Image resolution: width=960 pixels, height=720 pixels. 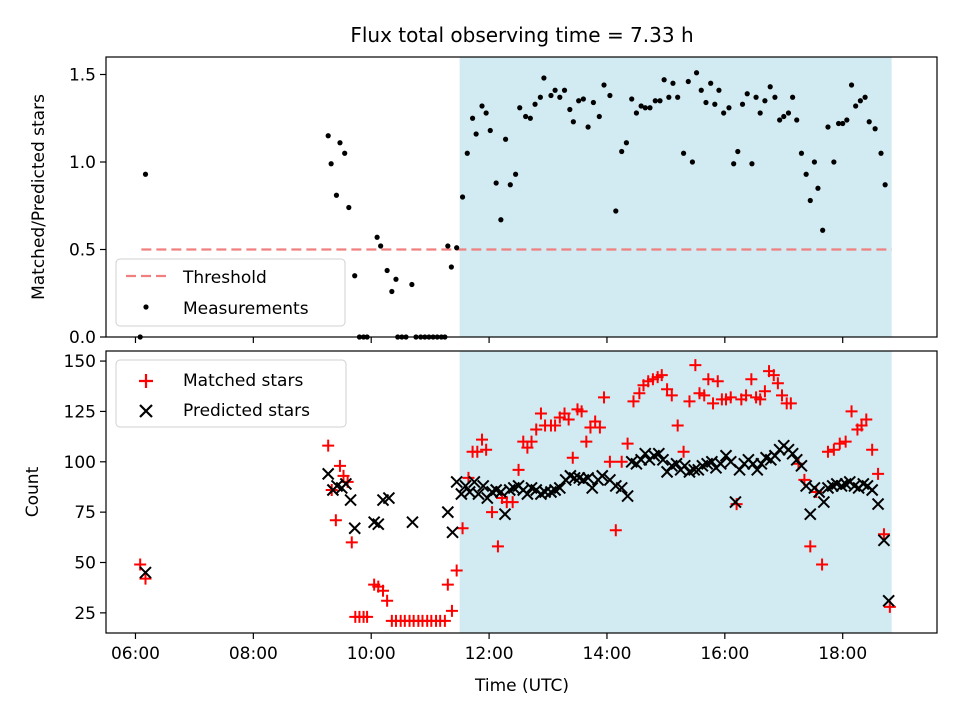 I want to click on xtick-label: 14:00, so click(x=606, y=654).